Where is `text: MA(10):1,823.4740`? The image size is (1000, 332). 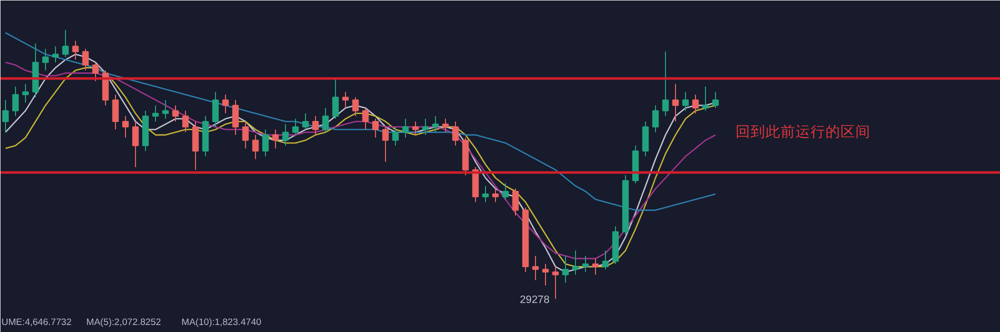
text: MA(10):1,823.4740 is located at coordinates (222, 322).